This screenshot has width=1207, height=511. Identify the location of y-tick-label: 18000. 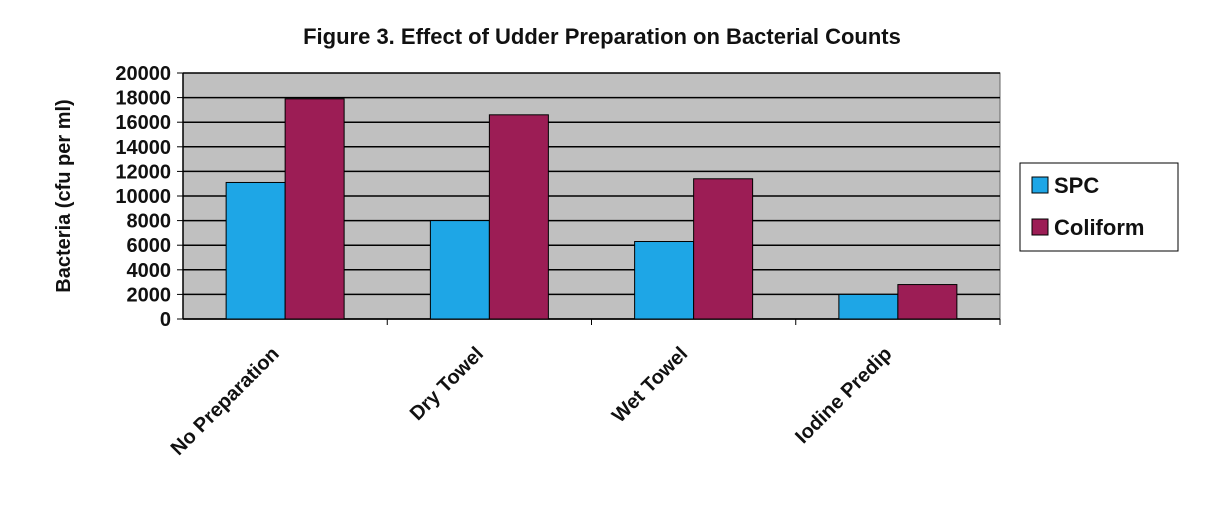
(143, 99).